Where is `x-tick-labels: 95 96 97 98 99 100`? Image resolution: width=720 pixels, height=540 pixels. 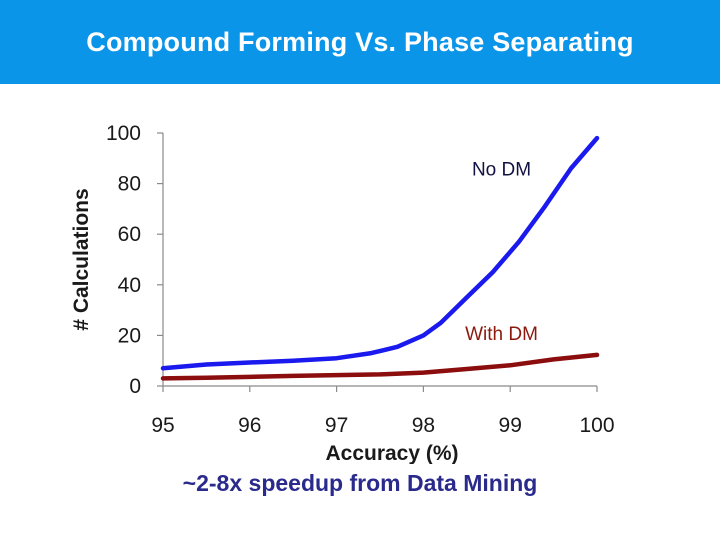
x-tick-labels: 95 96 97 98 99 100 is located at coordinates (382, 425).